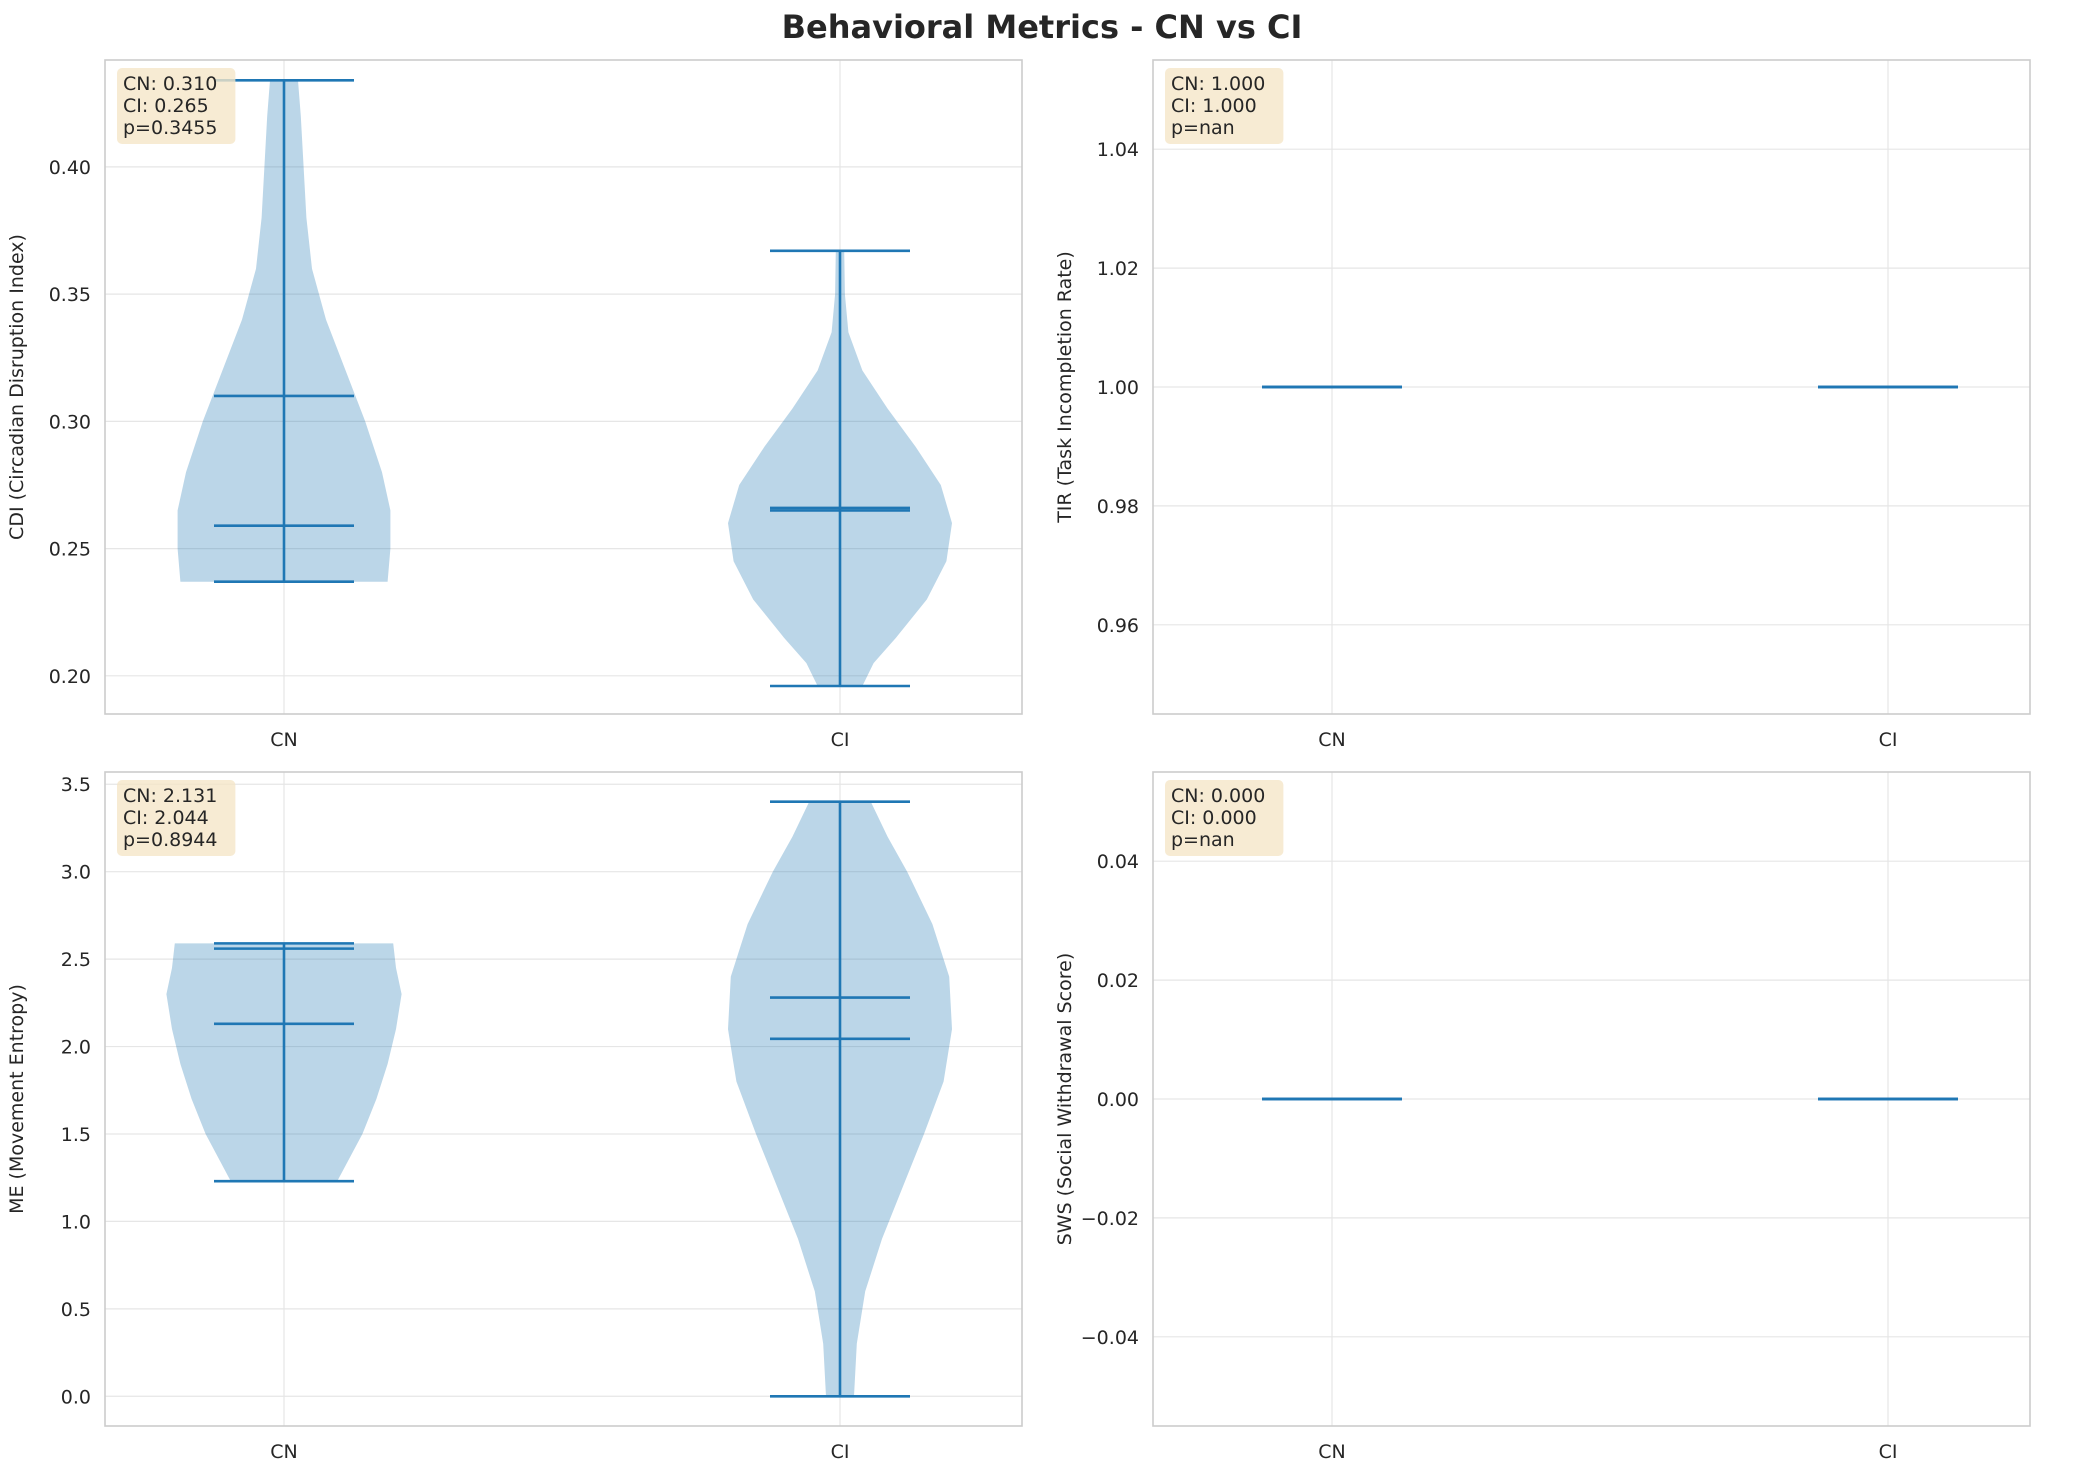  What do you see at coordinates (76, 1048) in the screenshot?
I see `y-tick-label: 2.0` at bounding box center [76, 1048].